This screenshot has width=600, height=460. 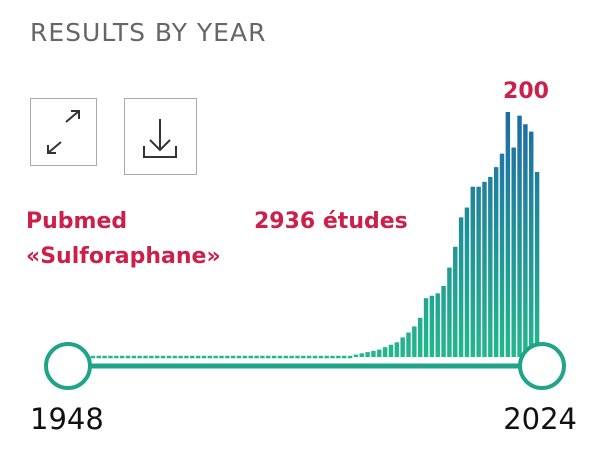 What do you see at coordinates (68, 366) in the screenshot?
I see `slider-handle-start` at bounding box center [68, 366].